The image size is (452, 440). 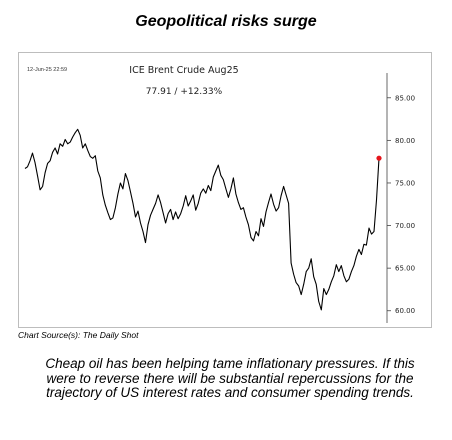 What do you see at coordinates (405, 311) in the screenshot?
I see `y-tick-label: 60.00` at bounding box center [405, 311].